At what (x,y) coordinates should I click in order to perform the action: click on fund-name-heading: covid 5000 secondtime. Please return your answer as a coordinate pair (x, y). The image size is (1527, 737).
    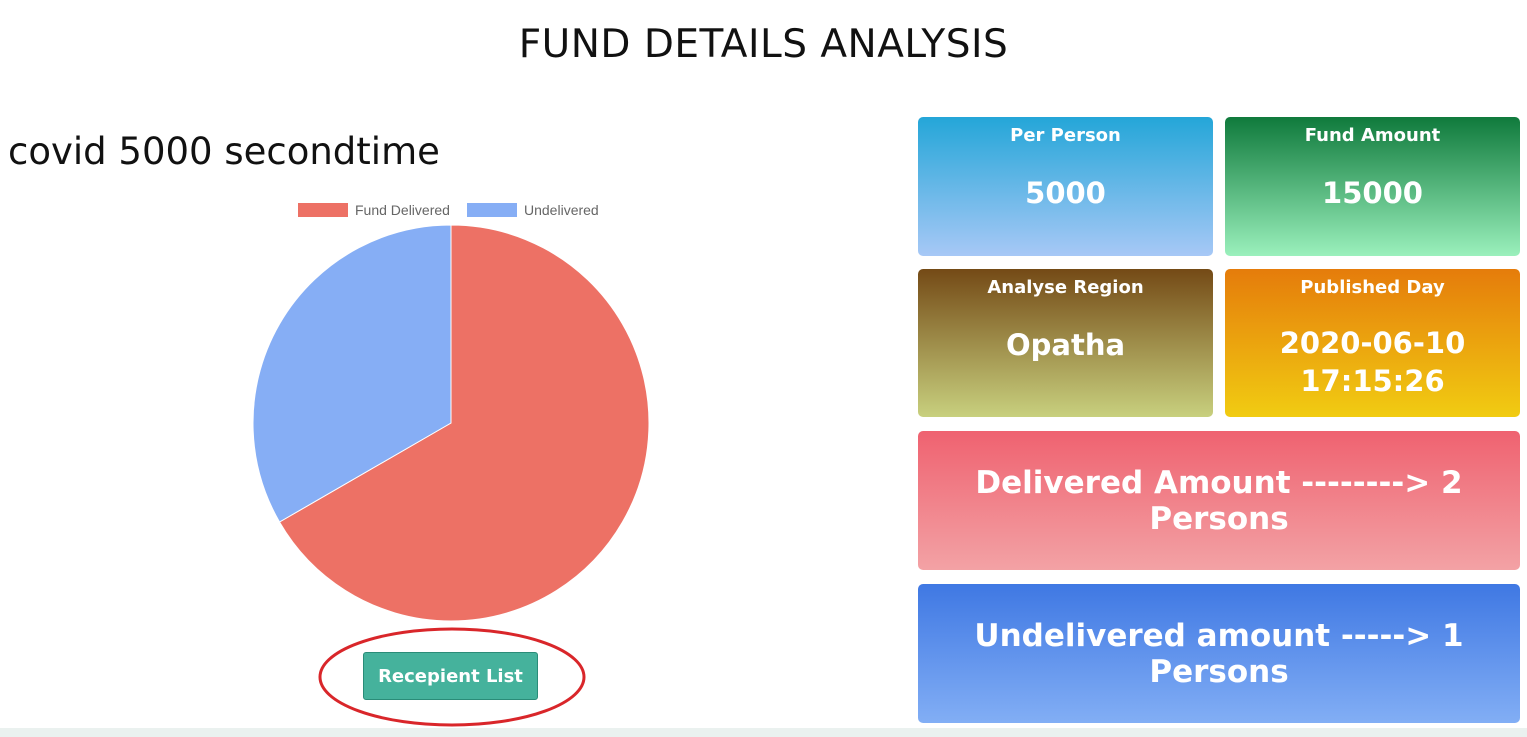
    Looking at the image, I should click on (224, 151).